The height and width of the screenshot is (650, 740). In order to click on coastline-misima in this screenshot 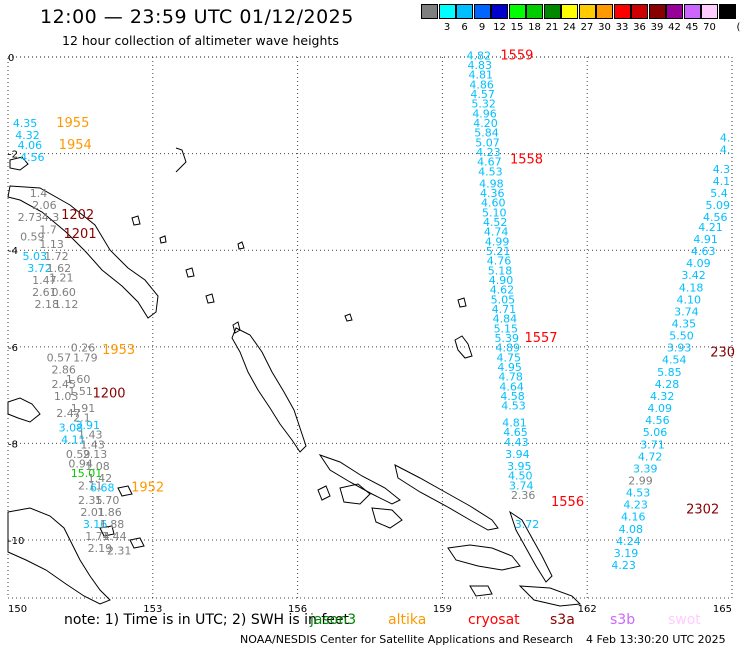, I will do `click(107, 531)`.